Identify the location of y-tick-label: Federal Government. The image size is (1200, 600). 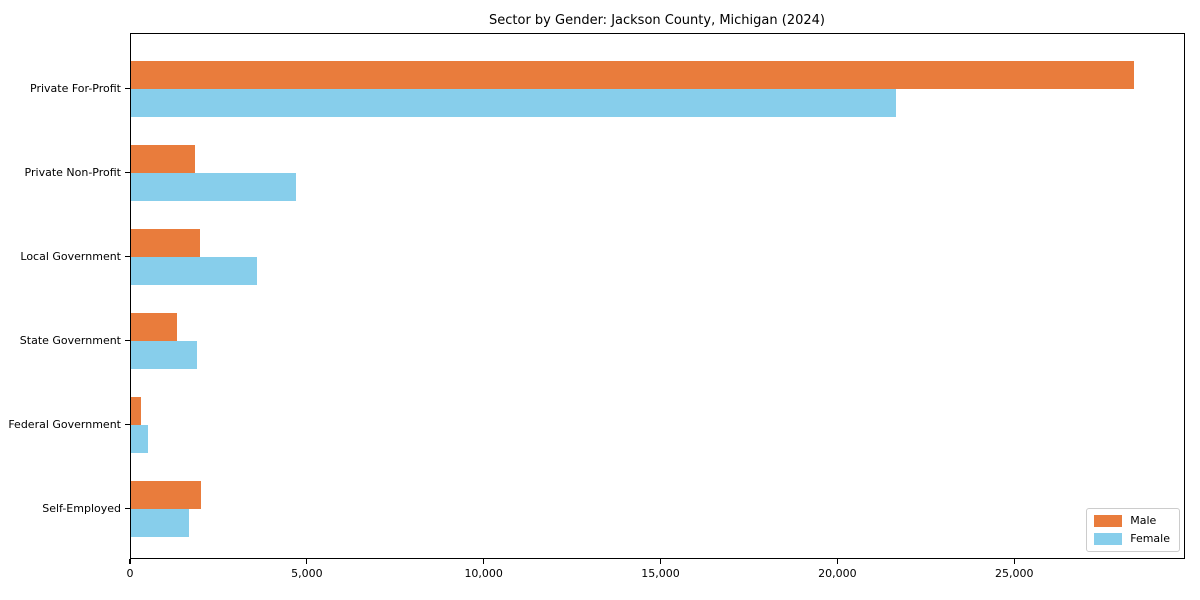
(64, 424).